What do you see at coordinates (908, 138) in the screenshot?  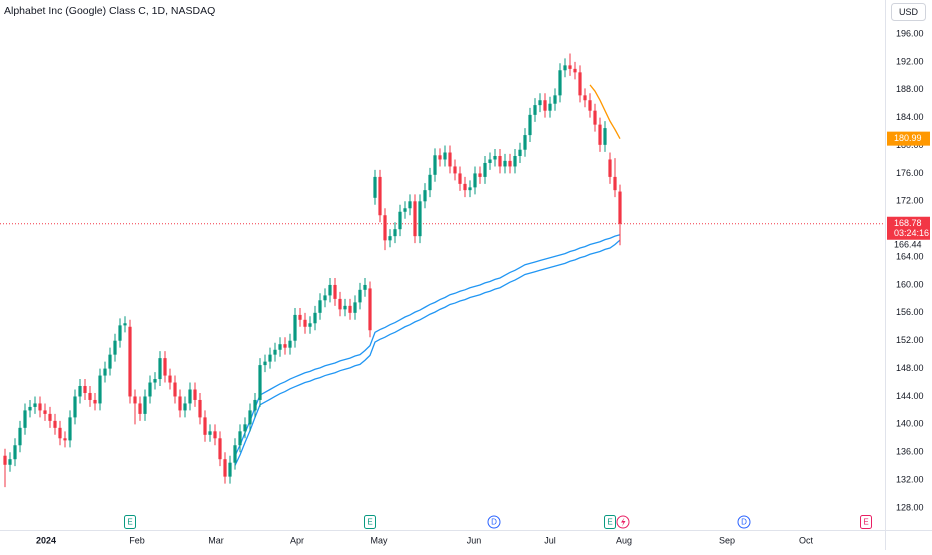 I see `overlay-price-label: 180.99` at bounding box center [908, 138].